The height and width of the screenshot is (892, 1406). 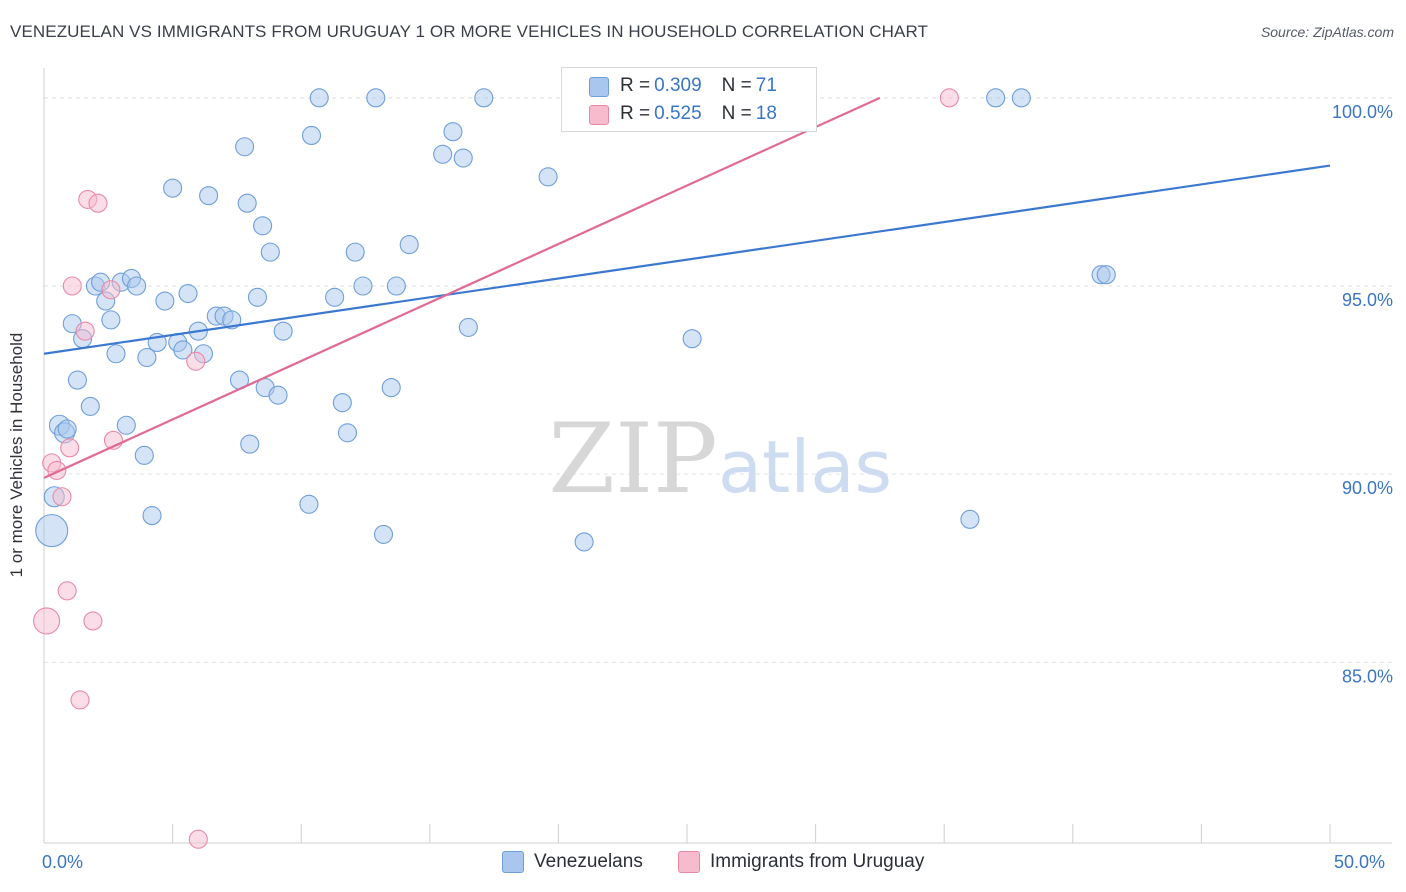 What do you see at coordinates (599, 87) in the screenshot?
I see `legend-swatch-venezuelans` at bounding box center [599, 87].